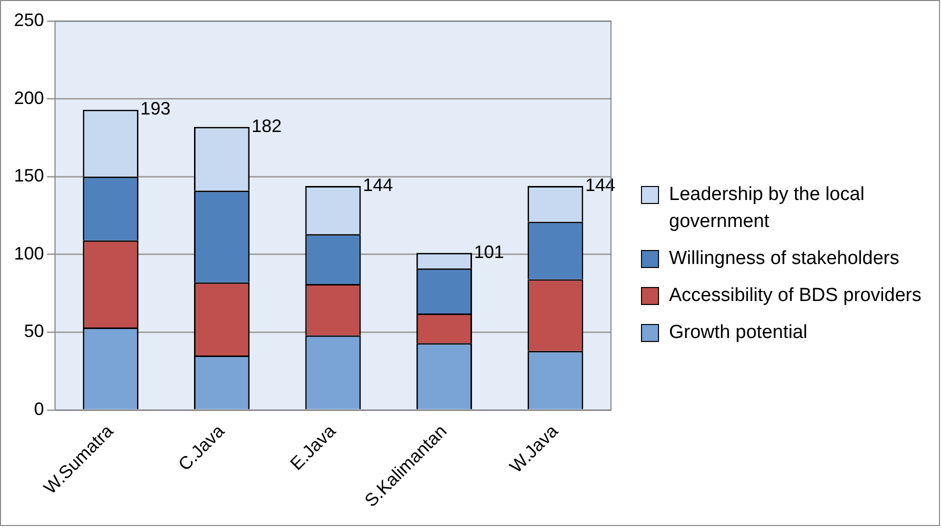 The width and height of the screenshot is (942, 528). Describe the element at coordinates (29, 98) in the screenshot. I see `y-tick-label: 200` at that location.